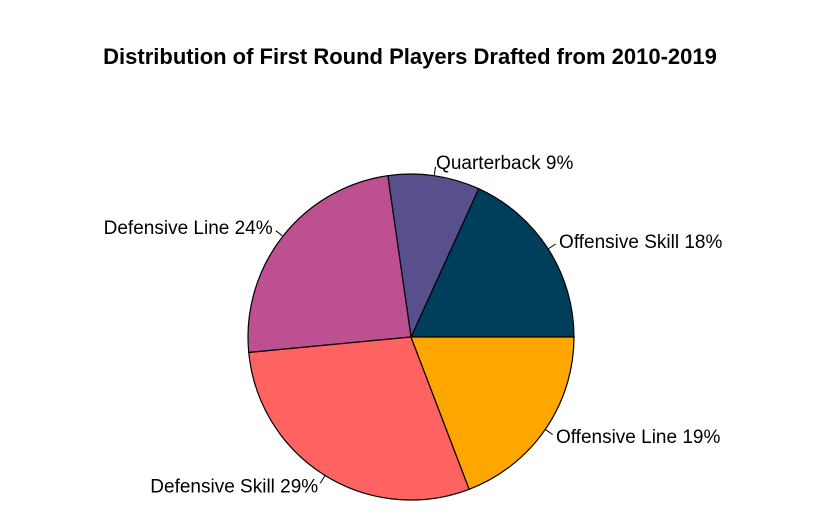 Image resolution: width=820 pixels, height=522 pixels. What do you see at coordinates (188, 228) in the screenshot?
I see `slice-label: Defensive Line 24%` at bounding box center [188, 228].